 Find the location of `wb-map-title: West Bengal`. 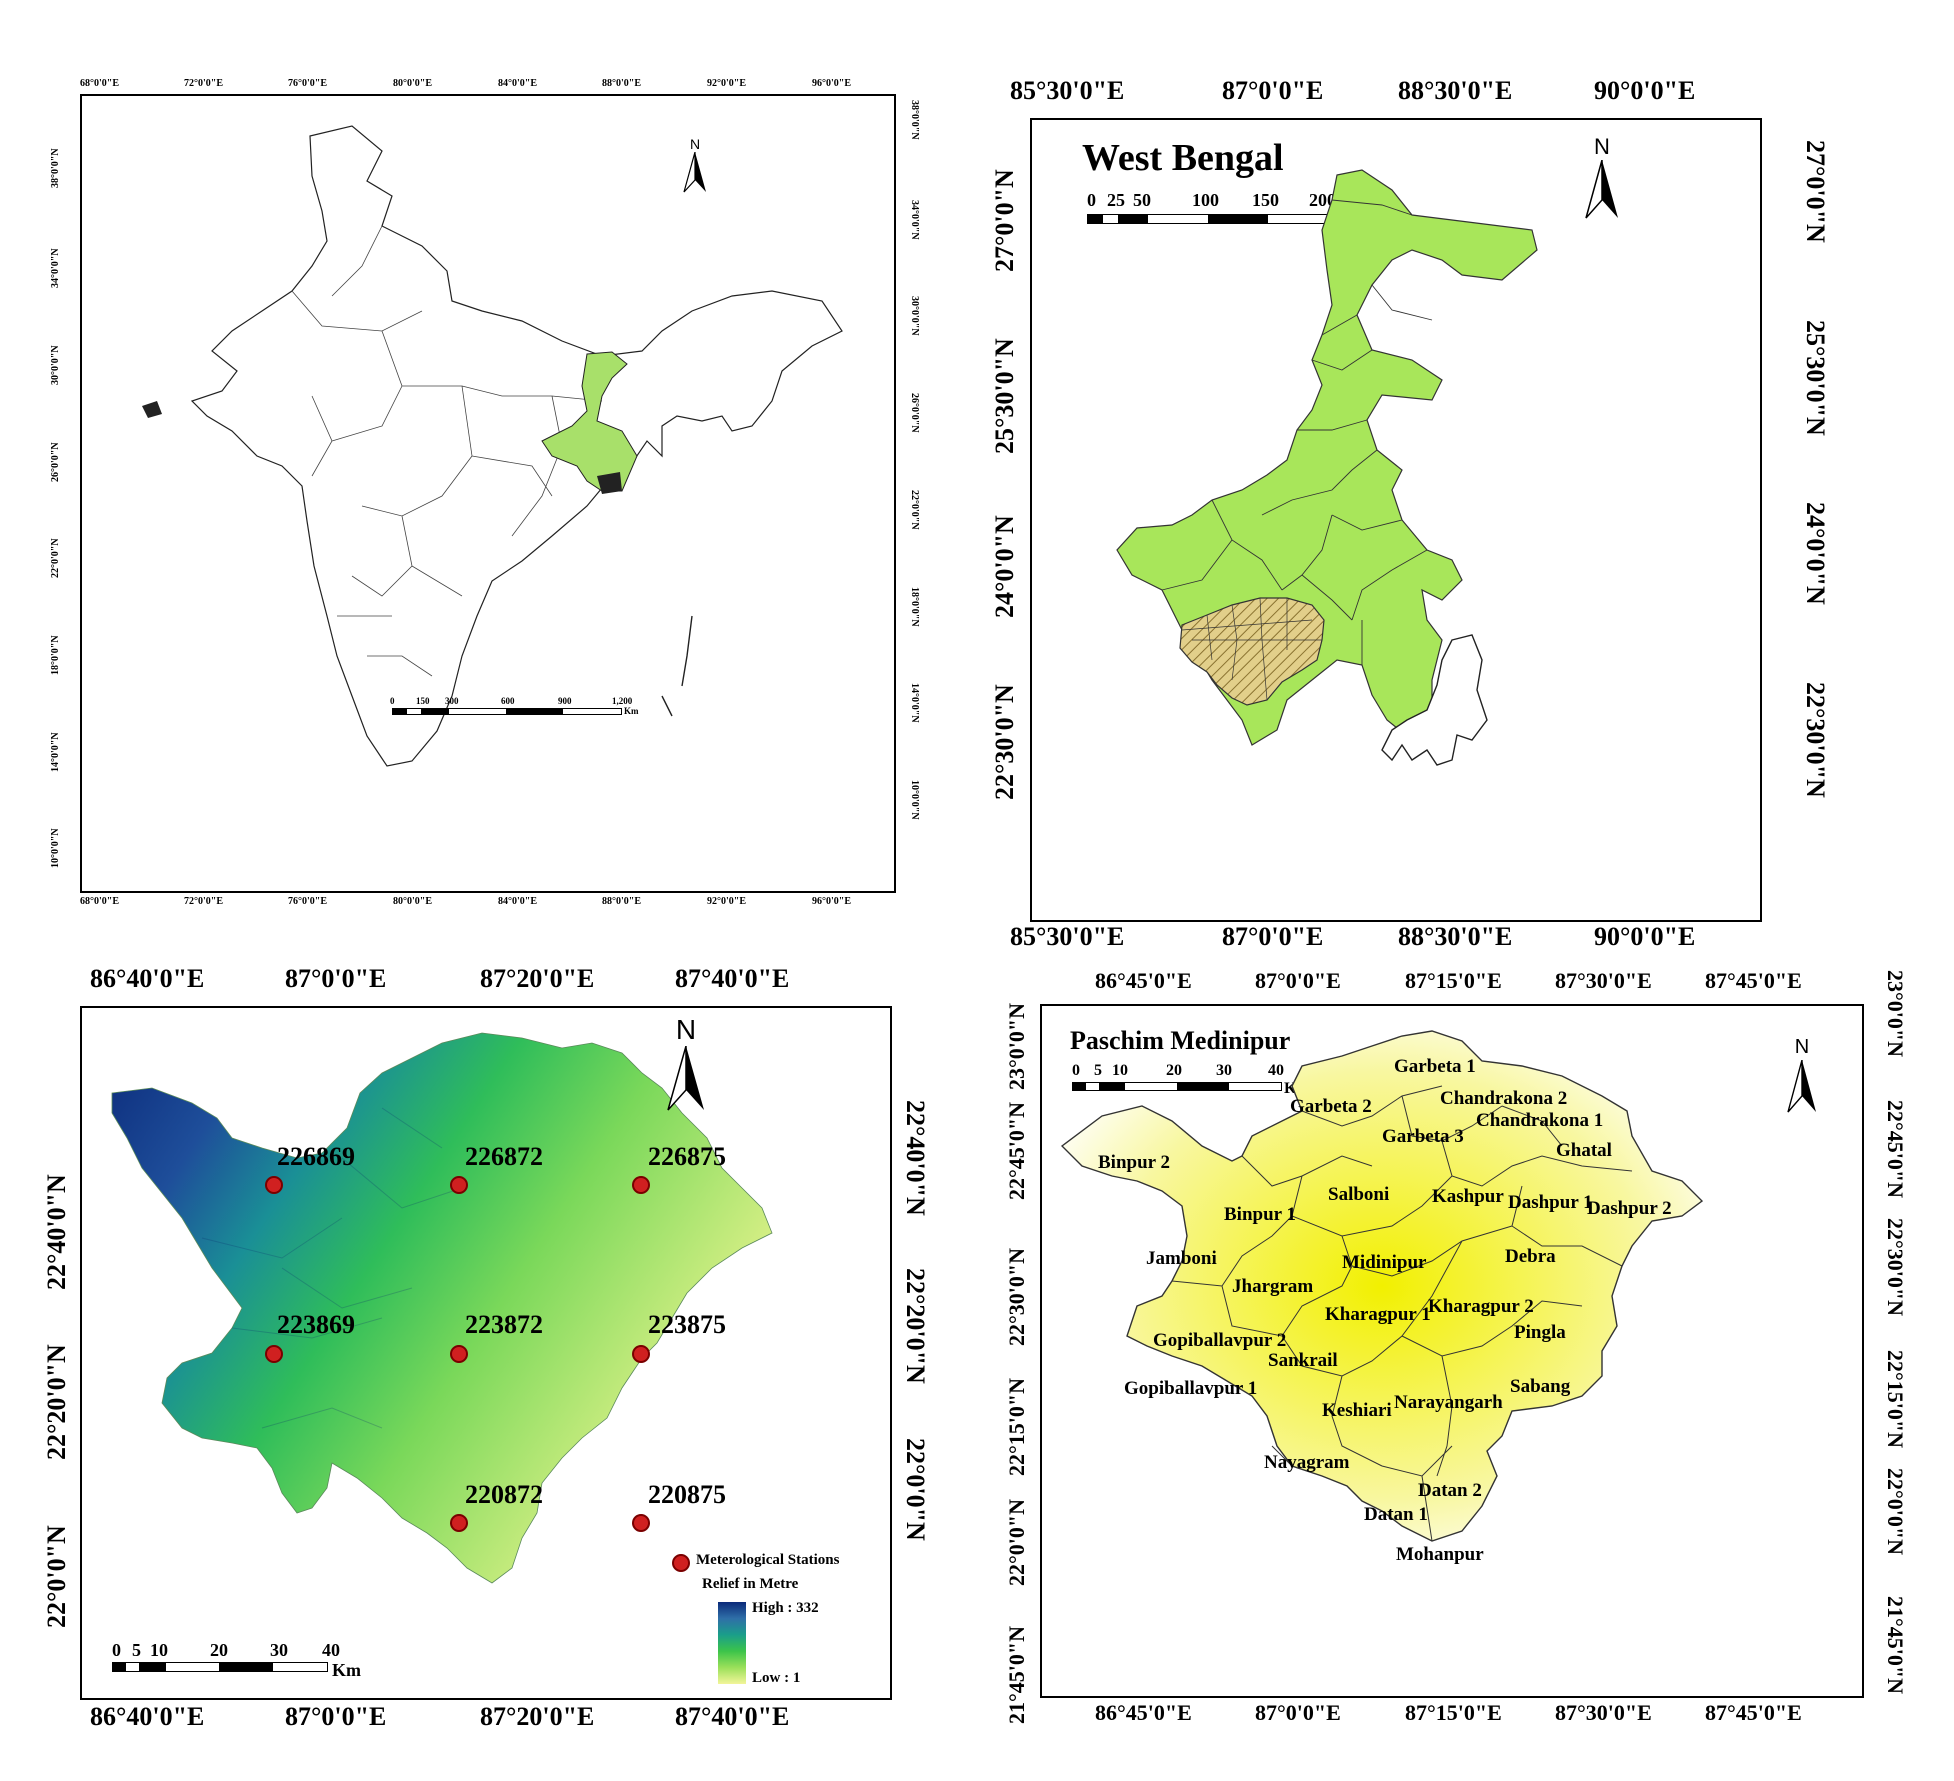

wb-map-title: West Bengal is located at coordinates (1183, 158).